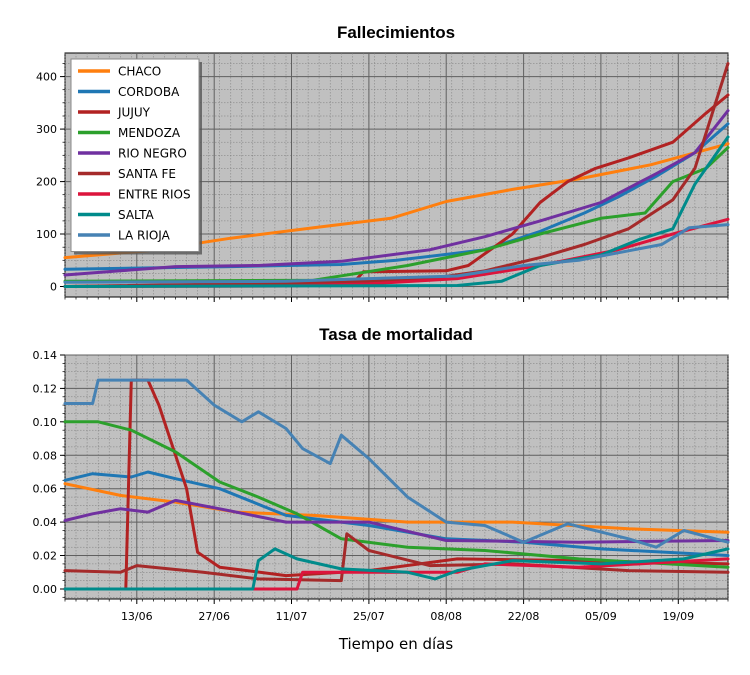 The image size is (750, 675). What do you see at coordinates (396, 334) in the screenshot?
I see `mortality-title: Tasa de mortalidad` at bounding box center [396, 334].